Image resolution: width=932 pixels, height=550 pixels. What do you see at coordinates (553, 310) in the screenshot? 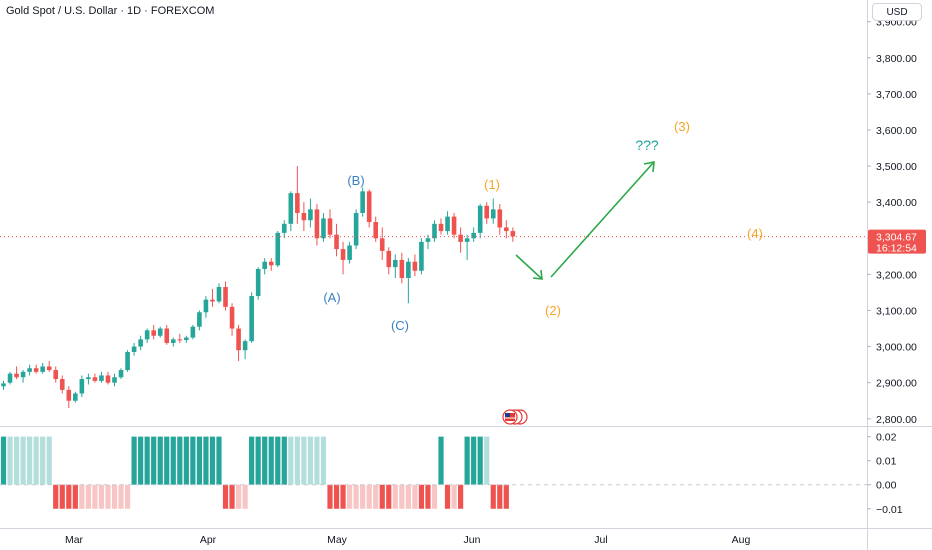
I see `wave-label-2: (2)` at bounding box center [553, 310].